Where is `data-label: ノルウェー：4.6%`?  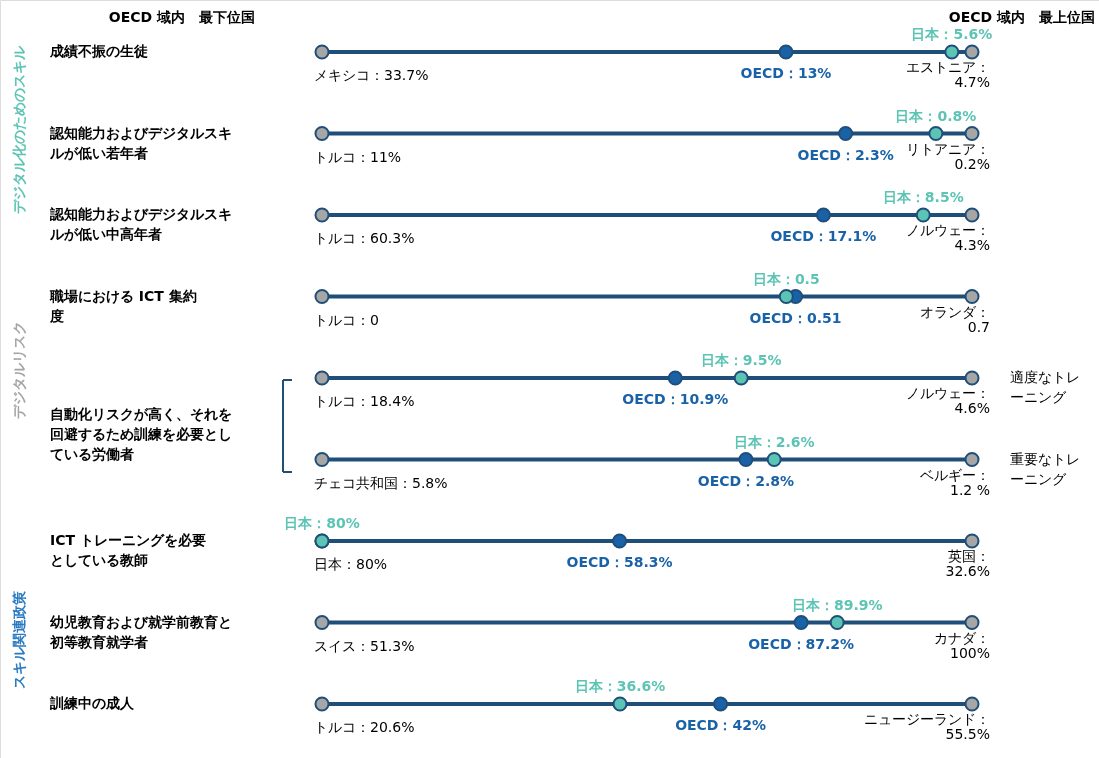 data-label: ノルウェー：4.6% is located at coordinates (948, 400).